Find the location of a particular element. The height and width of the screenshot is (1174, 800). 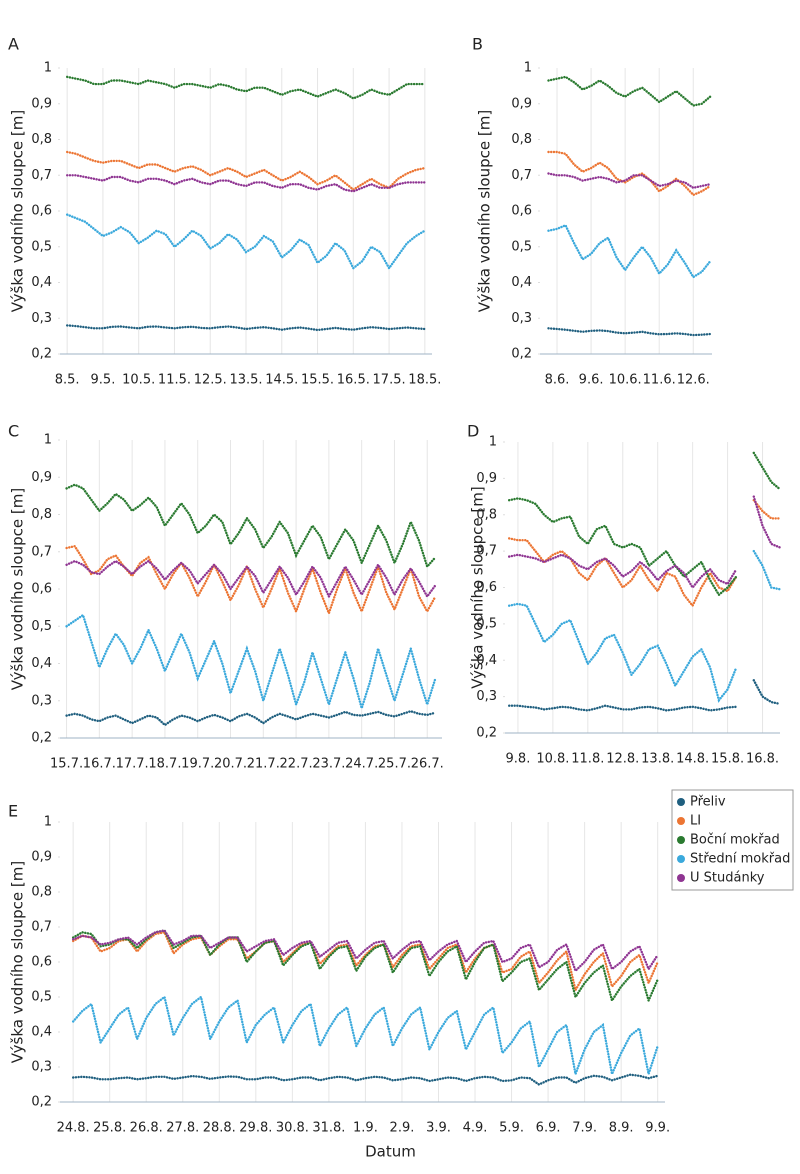

x-tick-label: 16.8. is located at coordinates (762, 759).